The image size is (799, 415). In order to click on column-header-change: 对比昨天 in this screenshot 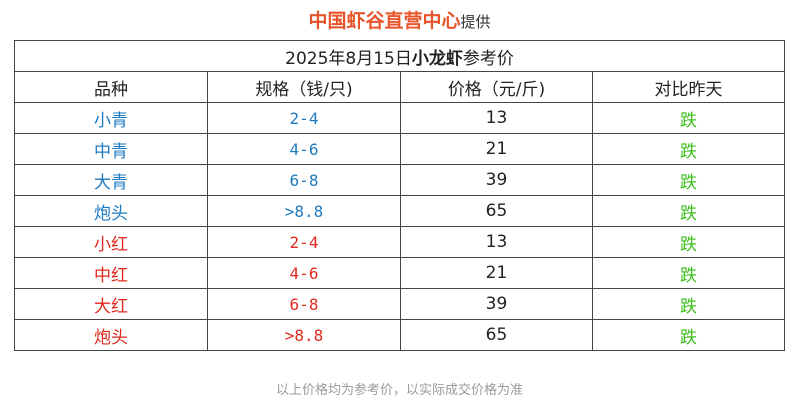, I will do `click(688, 87)`.